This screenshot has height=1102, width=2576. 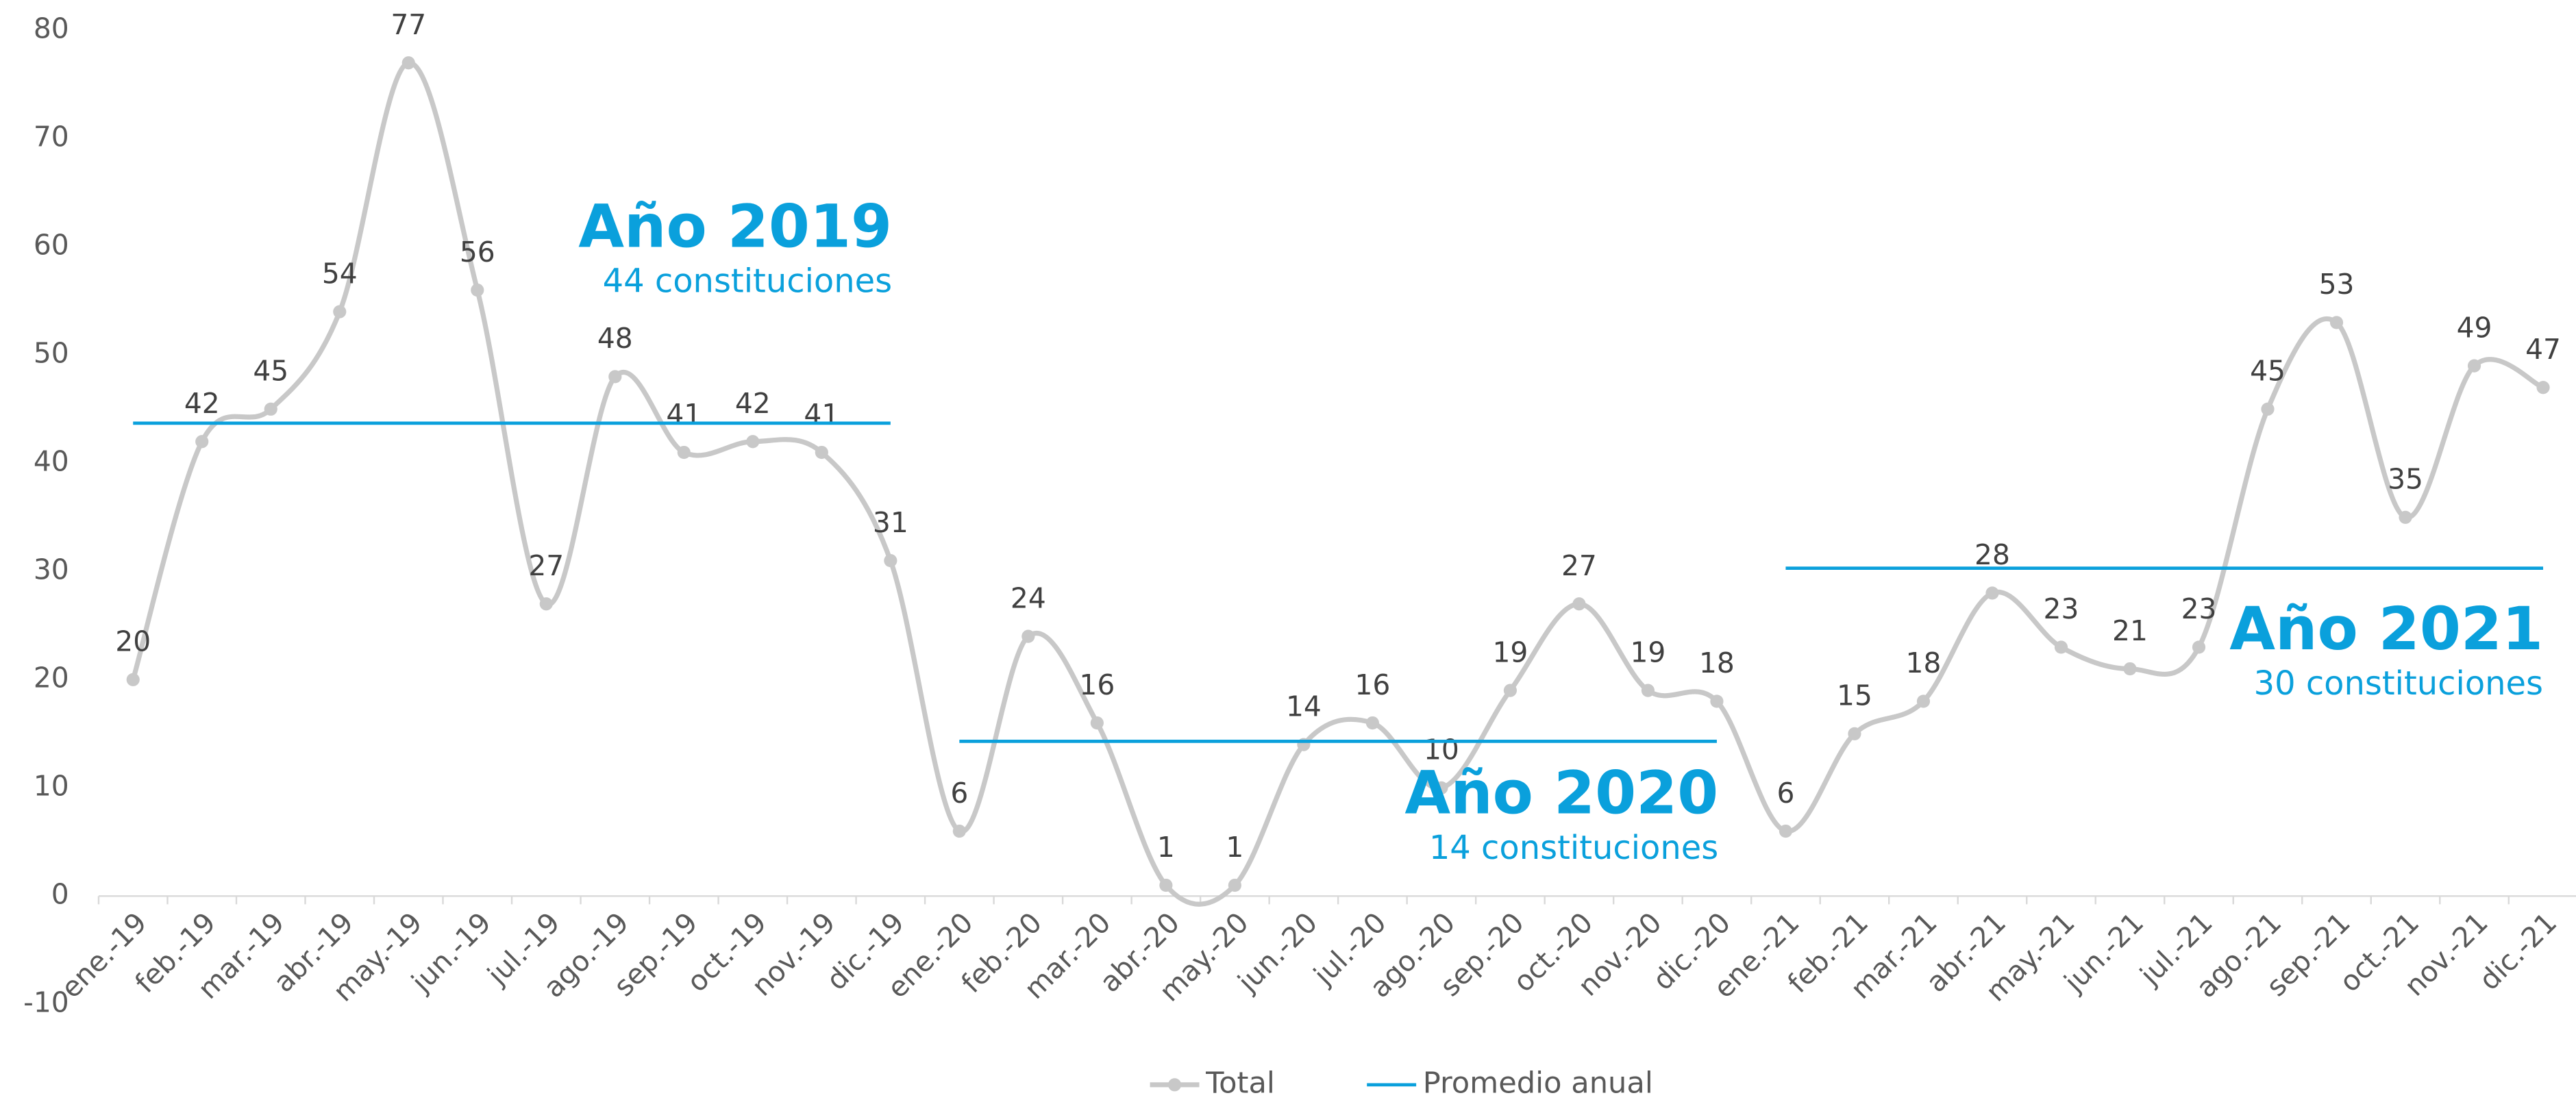 What do you see at coordinates (2337, 284) in the screenshot?
I see `data-label: 53` at bounding box center [2337, 284].